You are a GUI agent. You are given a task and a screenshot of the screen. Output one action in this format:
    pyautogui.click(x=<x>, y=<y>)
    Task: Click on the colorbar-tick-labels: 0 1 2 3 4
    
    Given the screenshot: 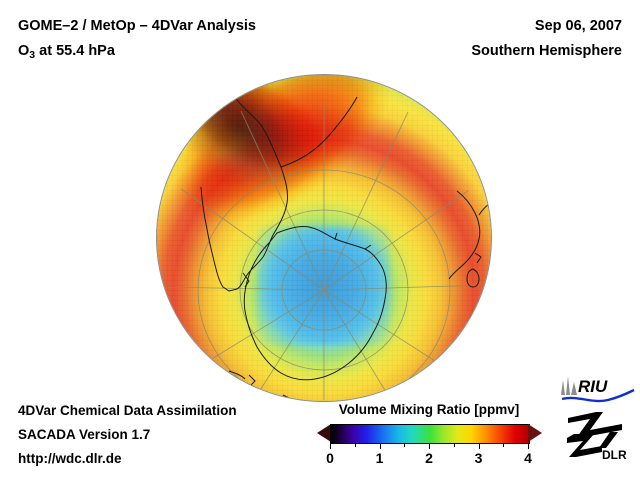 What is the action you would take?
    pyautogui.click(x=429, y=459)
    